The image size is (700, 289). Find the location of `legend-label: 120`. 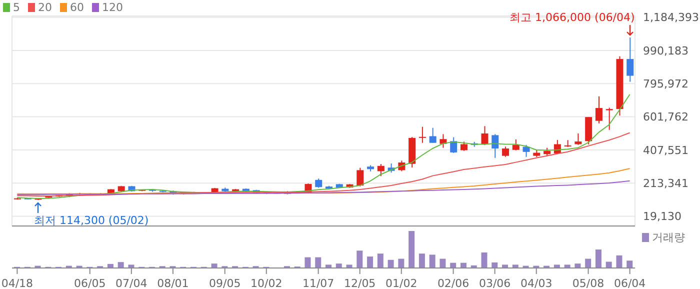

legend-label: 120 is located at coordinates (112, 7).